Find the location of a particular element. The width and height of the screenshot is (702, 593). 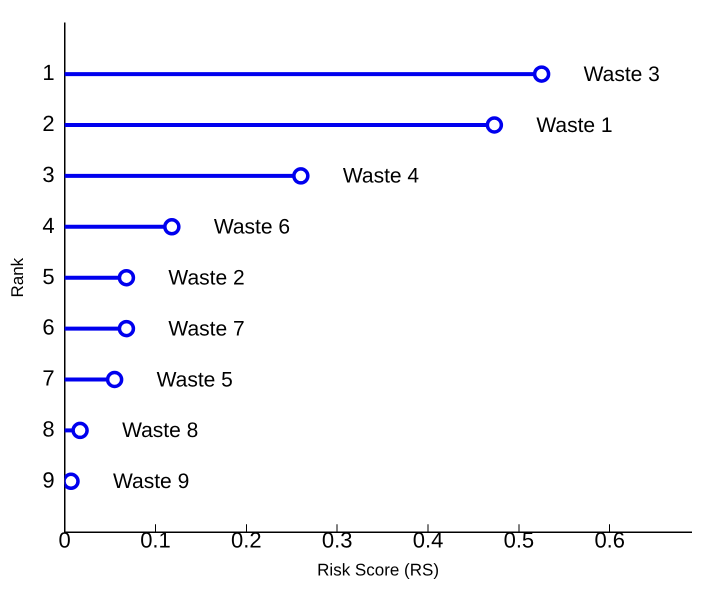

y-tick-label: 4 is located at coordinates (48, 225).